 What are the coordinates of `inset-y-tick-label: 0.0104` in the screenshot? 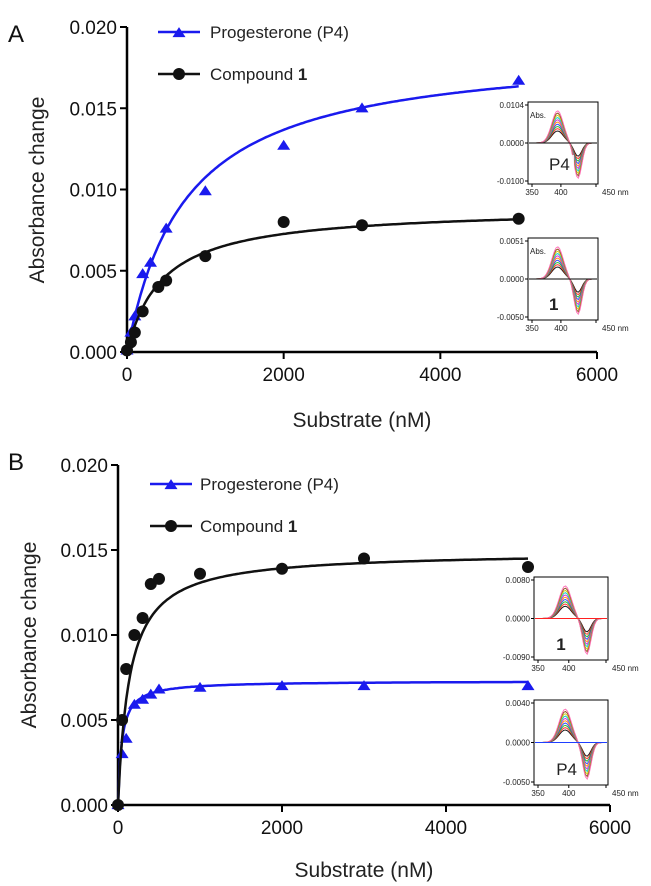 It's located at (512, 105).